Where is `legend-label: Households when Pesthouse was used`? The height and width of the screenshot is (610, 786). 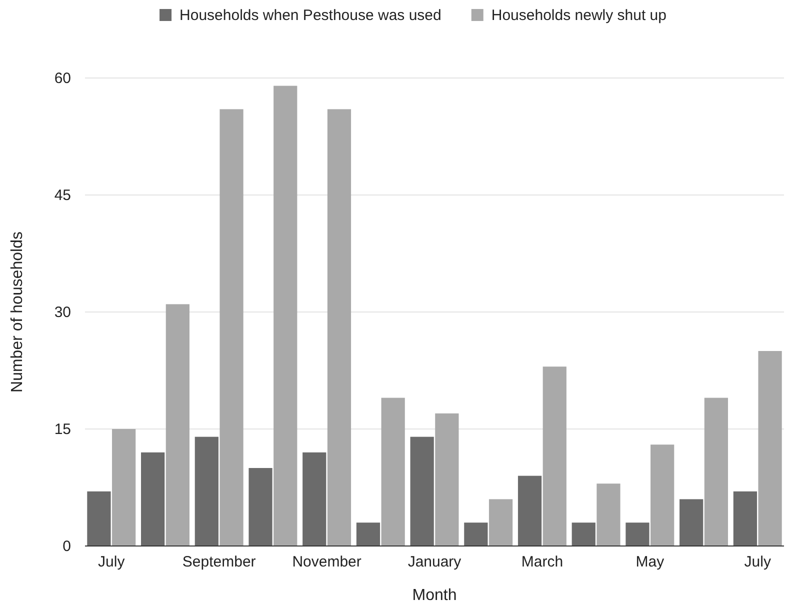
legend-label: Households when Pesthouse was used is located at coordinates (311, 15).